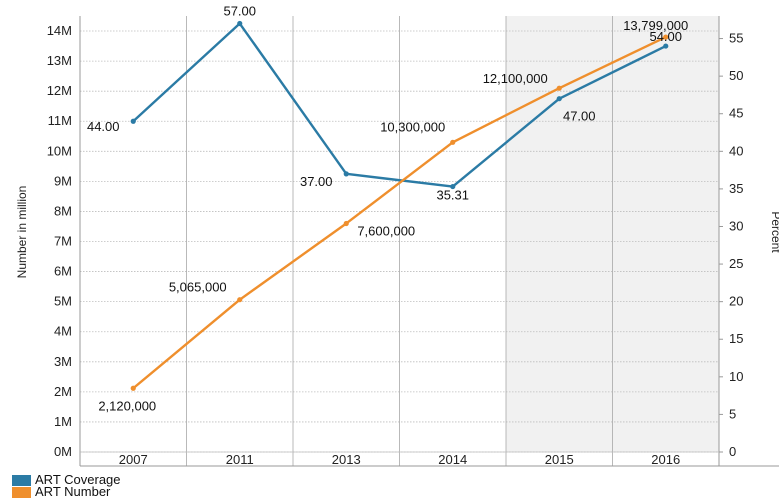 This screenshot has width=779, height=499. I want to click on right-tick-25: 25, so click(736, 263).